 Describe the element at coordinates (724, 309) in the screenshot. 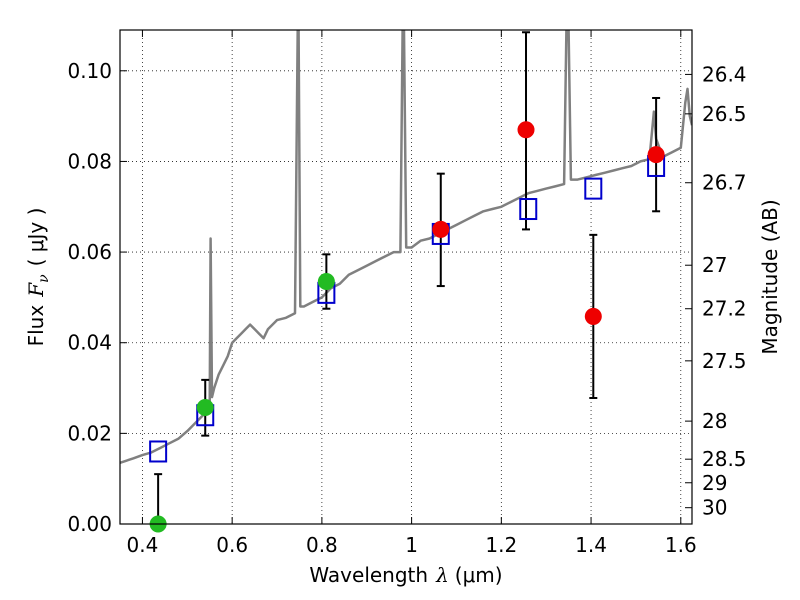

I see `right-tick-label: 27.2` at that location.